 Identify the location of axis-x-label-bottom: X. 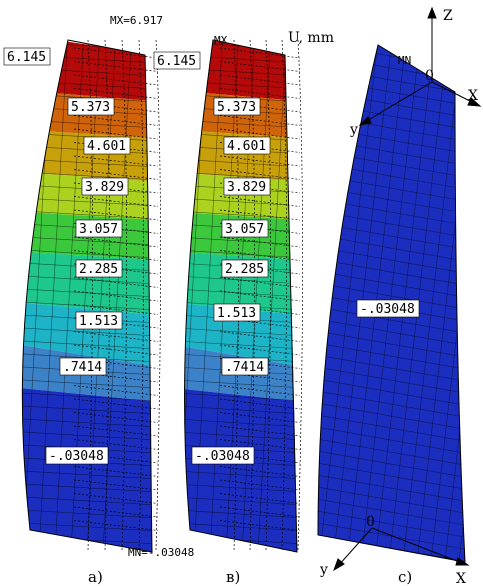
(461, 578).